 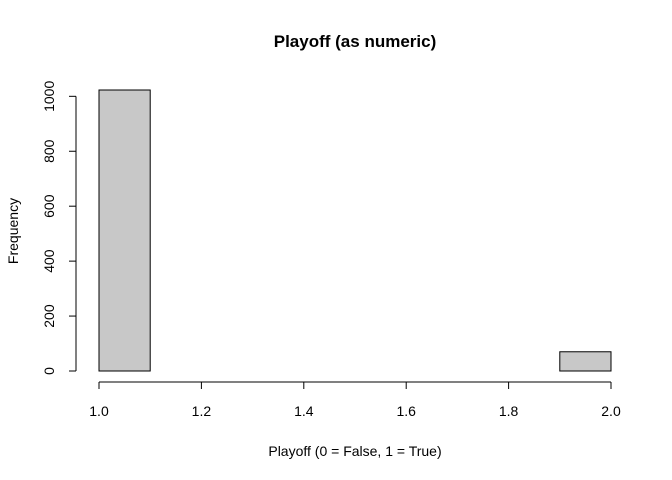 I want to click on y-tick-label: 1000, so click(x=49, y=96).